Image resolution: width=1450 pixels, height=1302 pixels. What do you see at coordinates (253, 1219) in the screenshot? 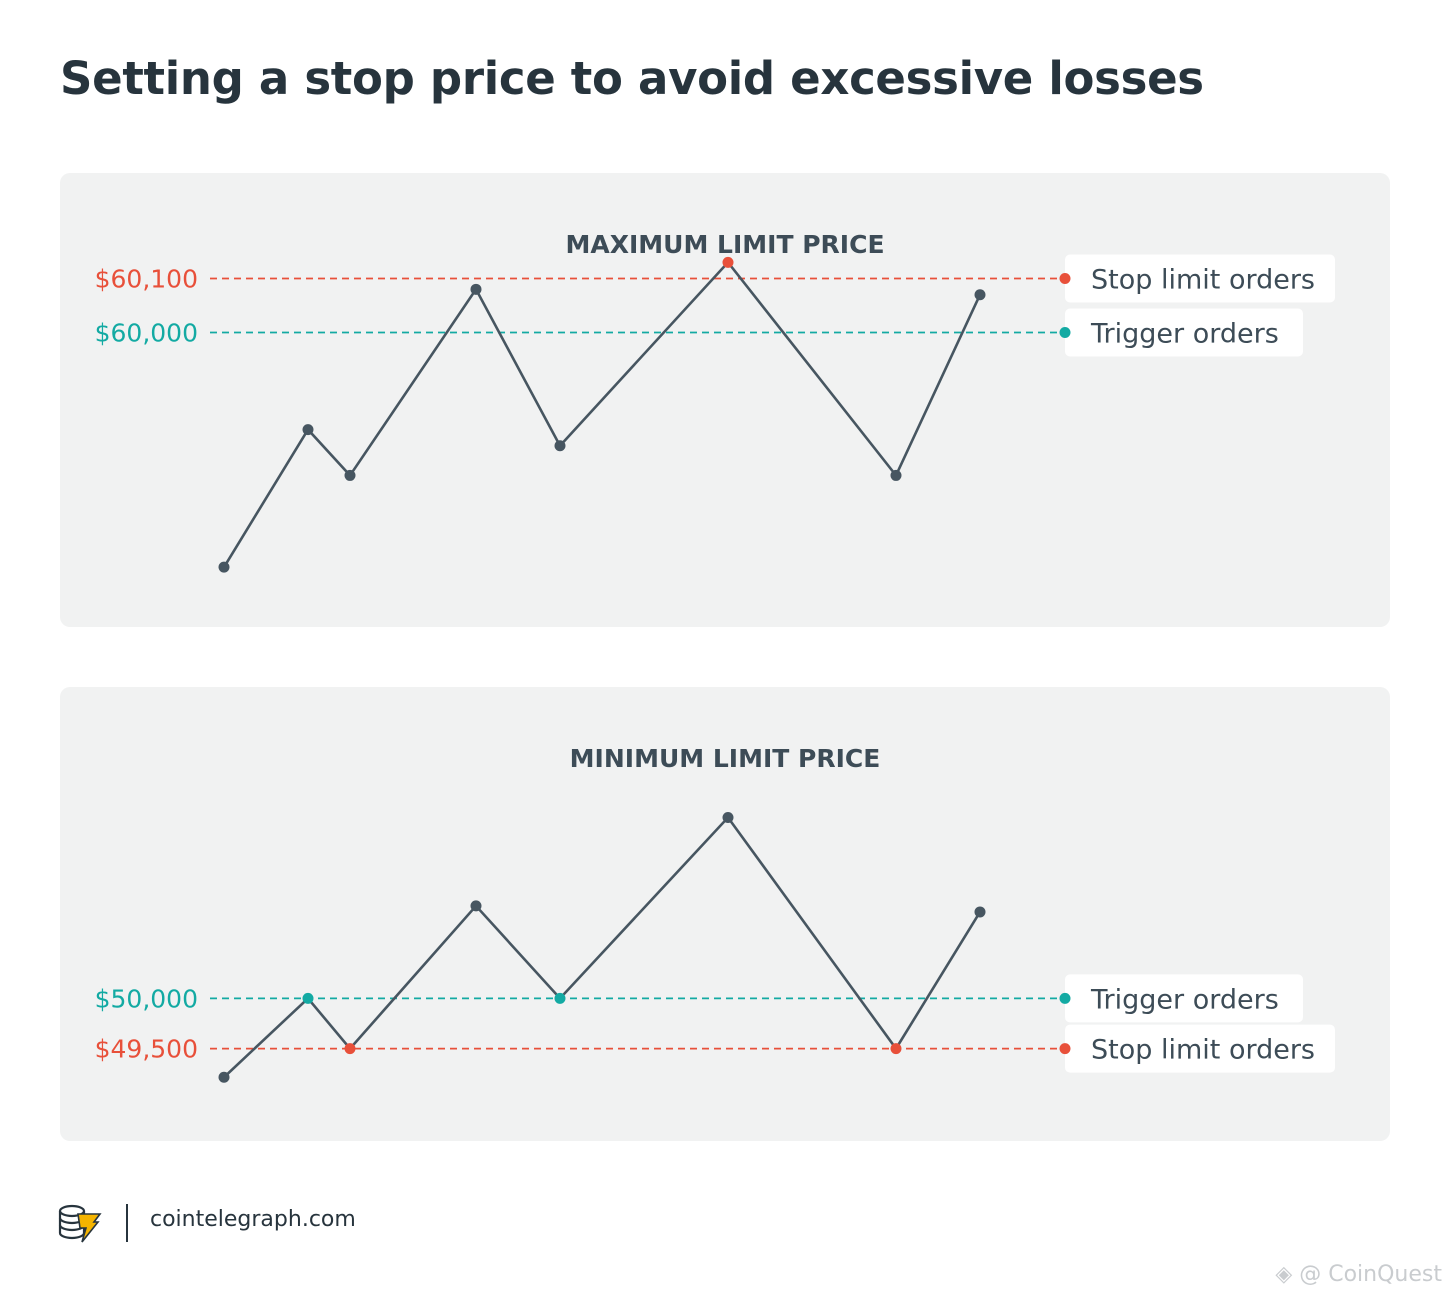
I see `footer-site: cointelegraph.com` at bounding box center [253, 1219].